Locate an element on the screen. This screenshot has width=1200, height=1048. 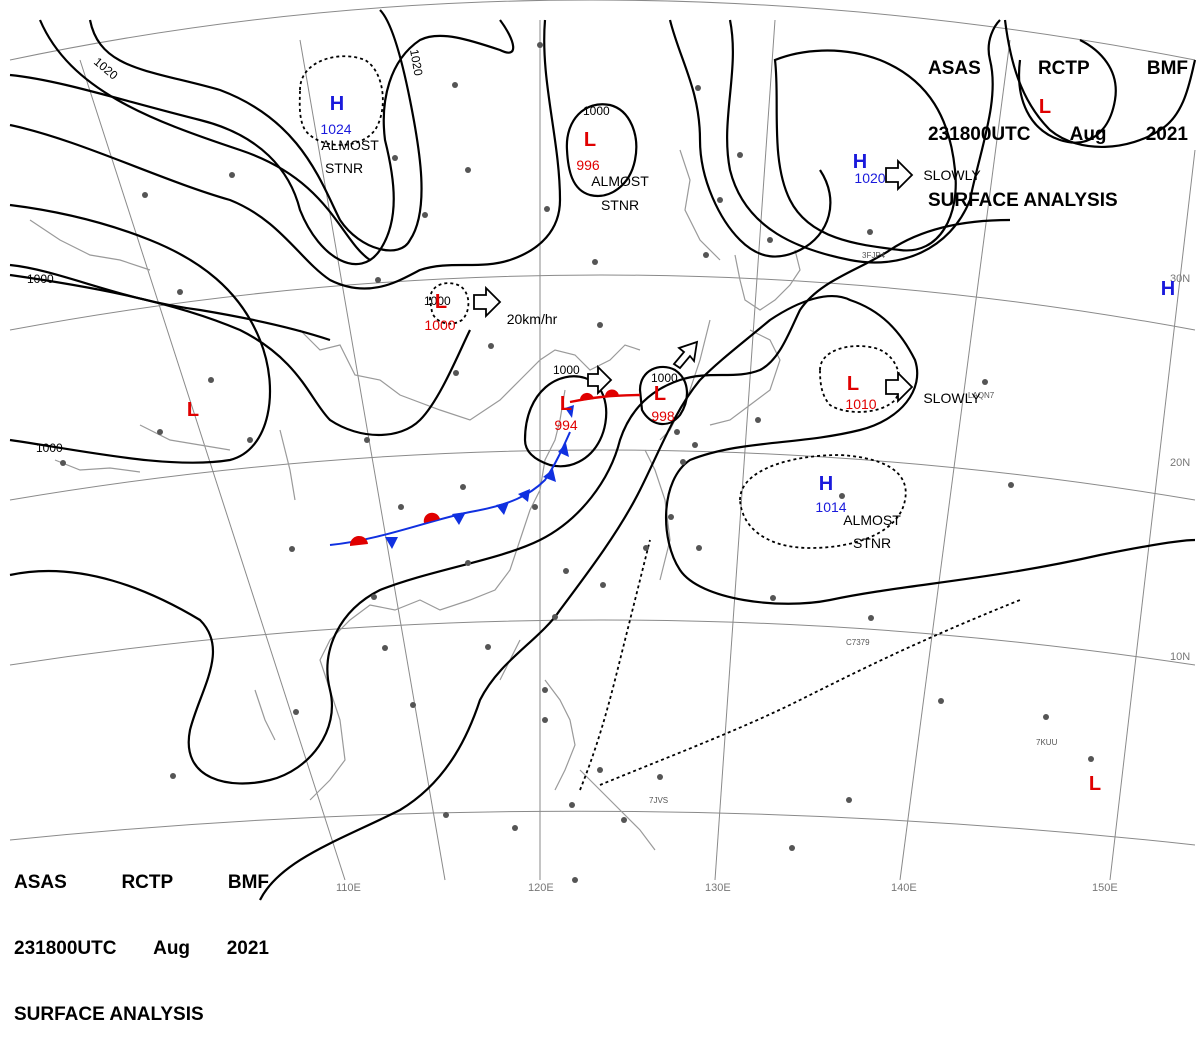
station-id: 3FJP4 is located at coordinates (874, 255).